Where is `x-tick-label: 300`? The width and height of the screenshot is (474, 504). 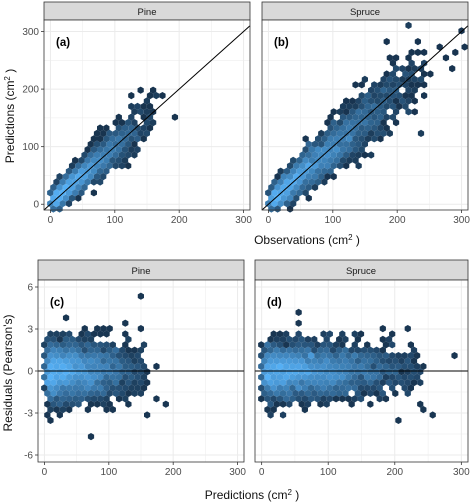
x-tick-label: 300 is located at coordinates (243, 220).